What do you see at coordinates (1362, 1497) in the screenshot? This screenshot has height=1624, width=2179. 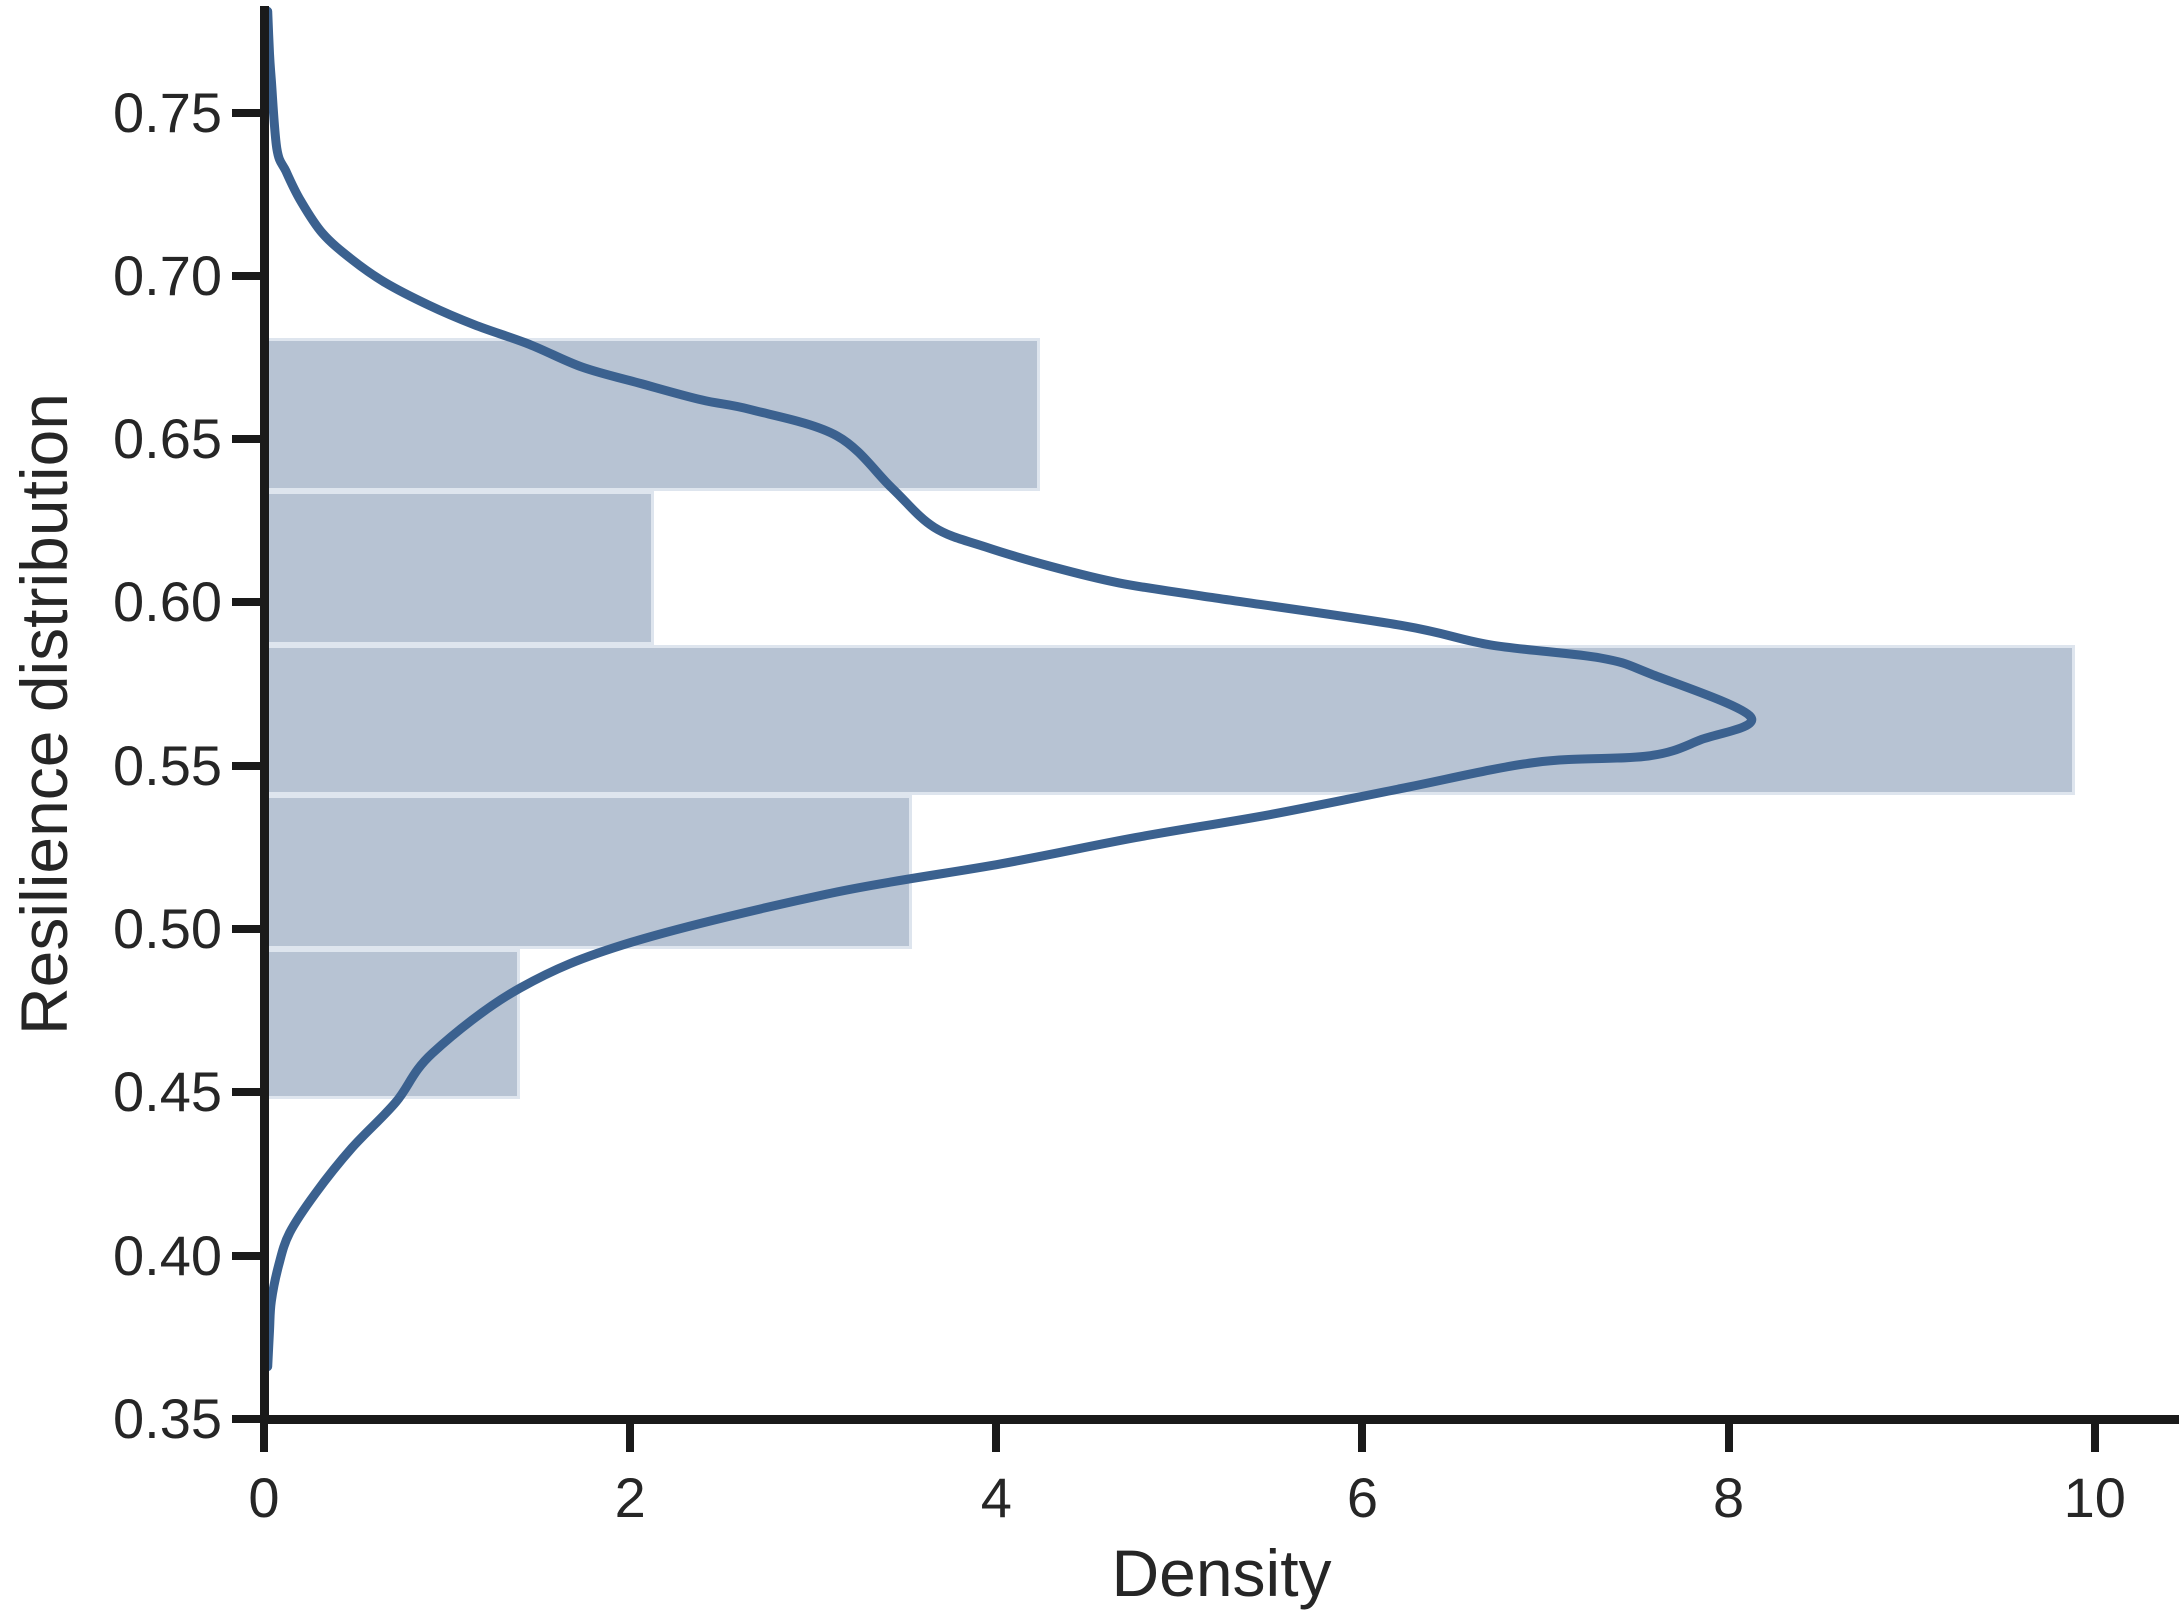 I see `x-tick-label: 6` at bounding box center [1362, 1497].